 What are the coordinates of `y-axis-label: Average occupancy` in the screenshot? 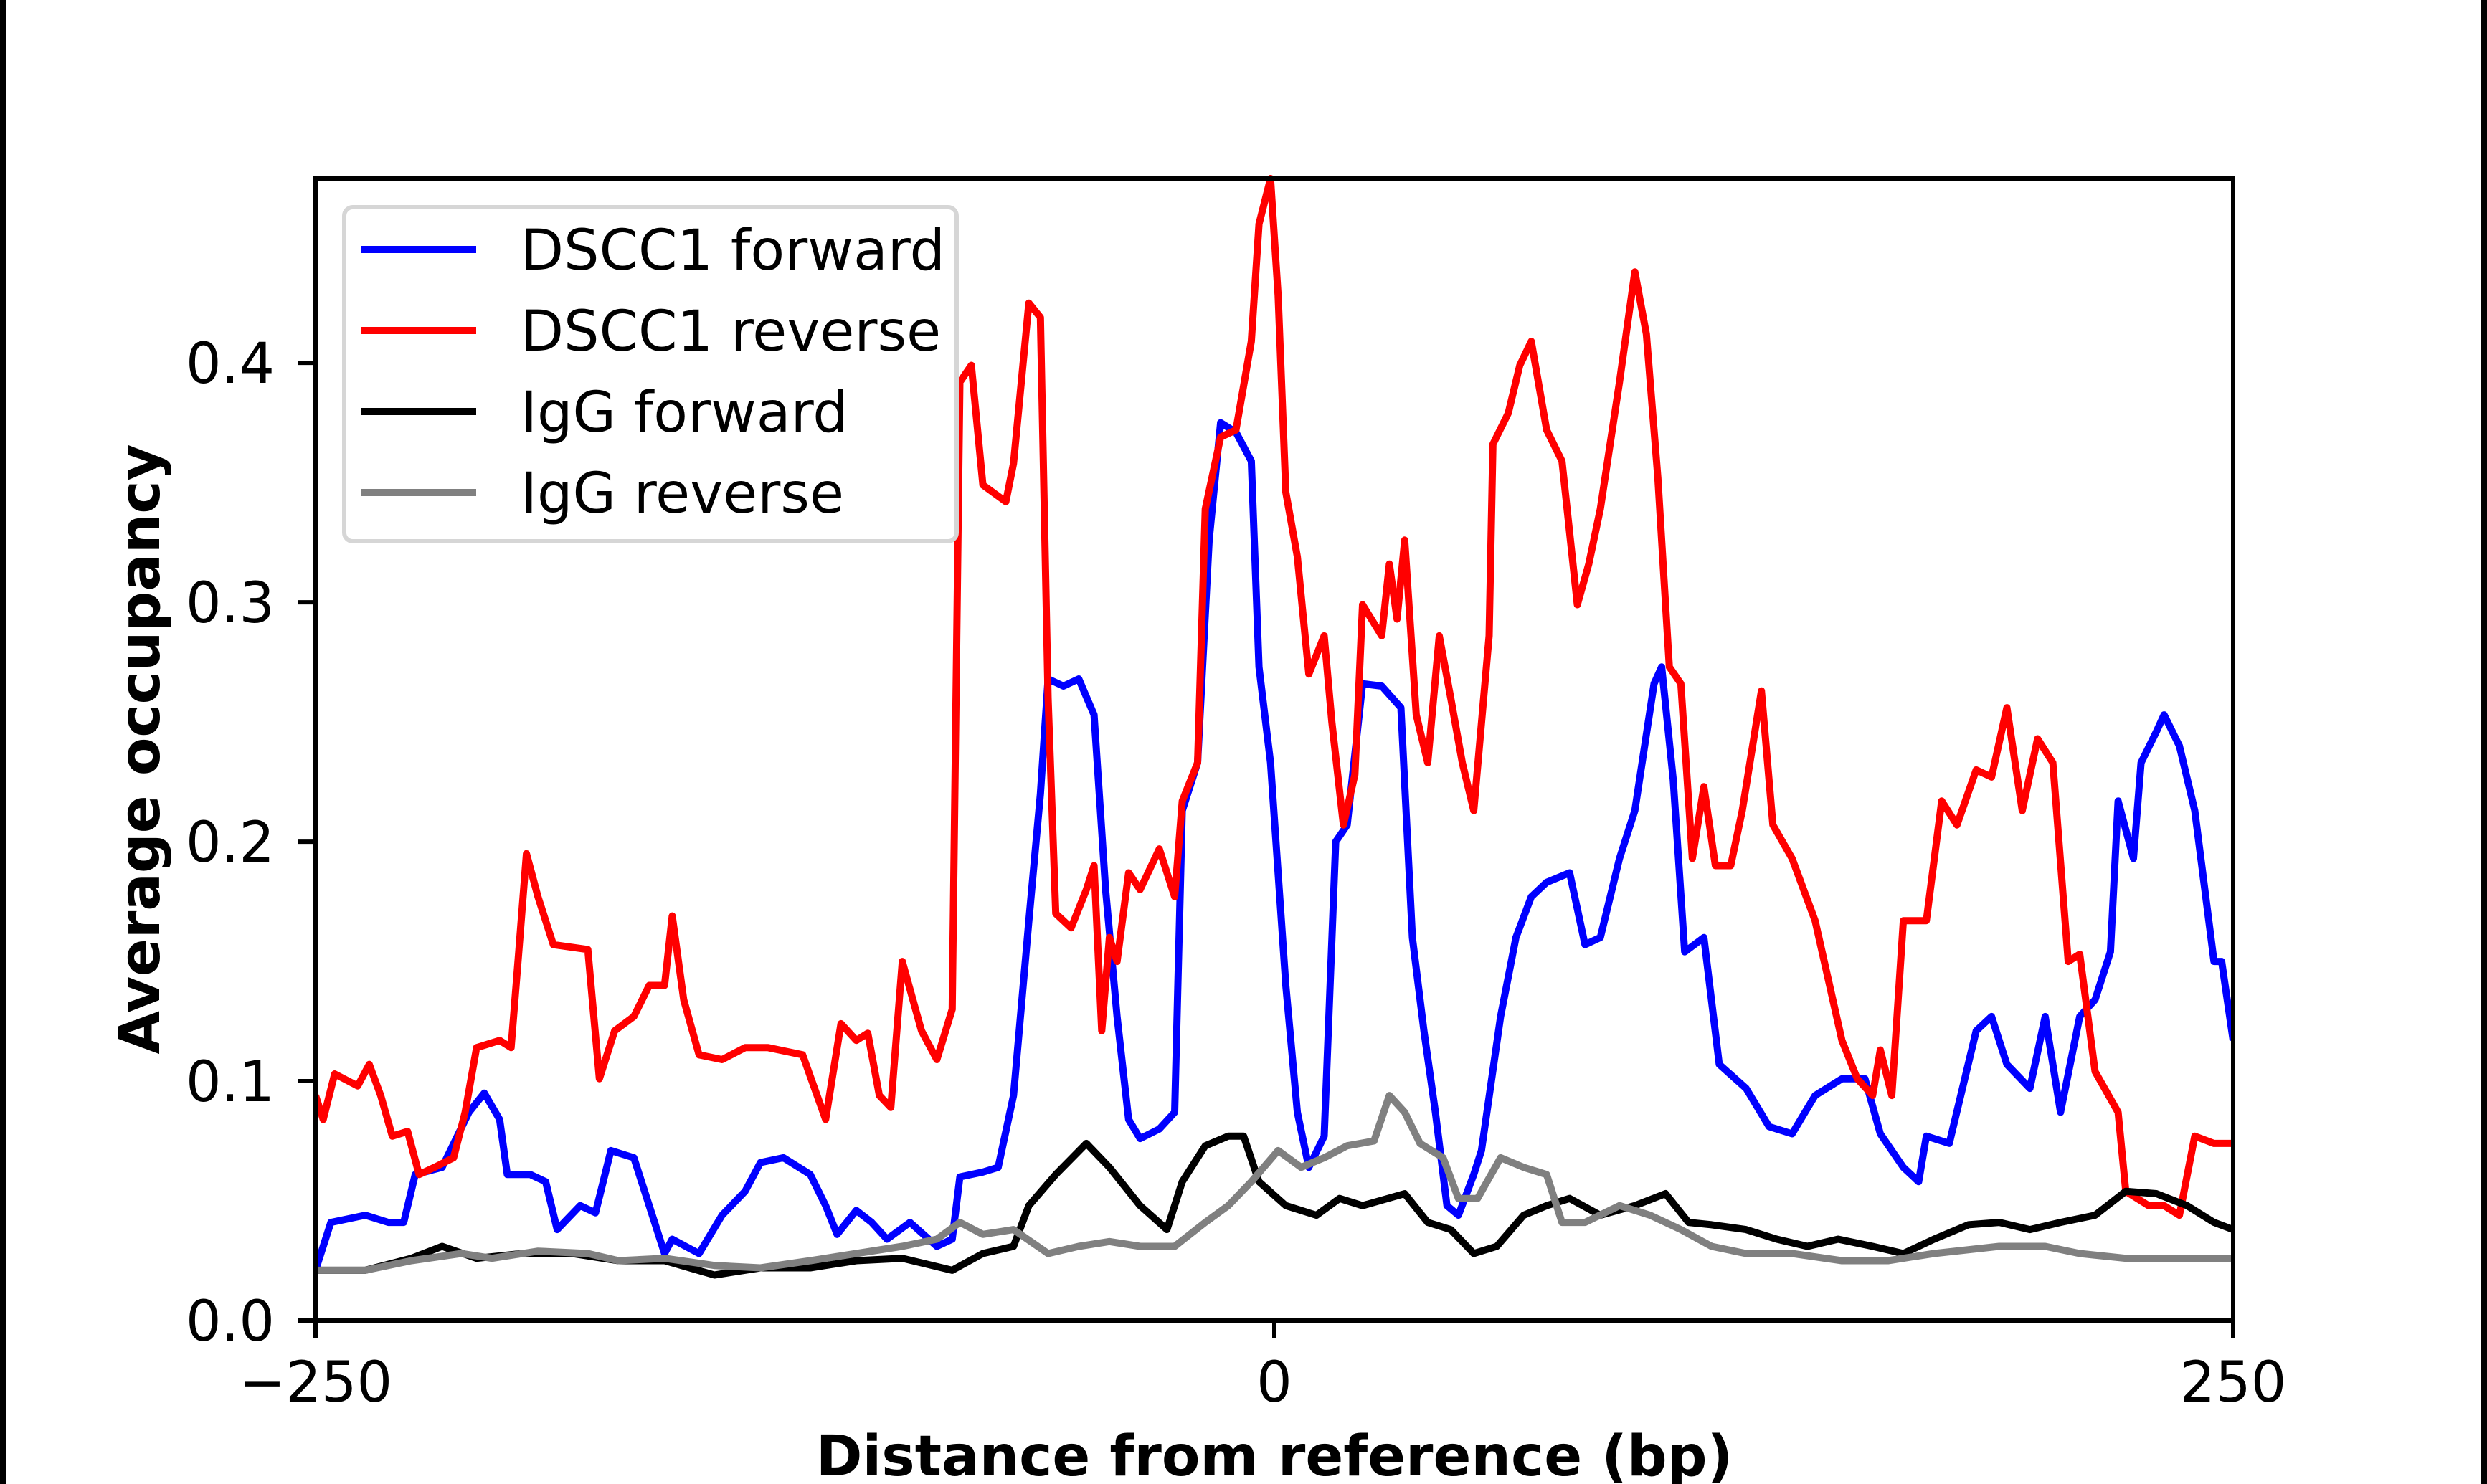 It's located at (141, 750).